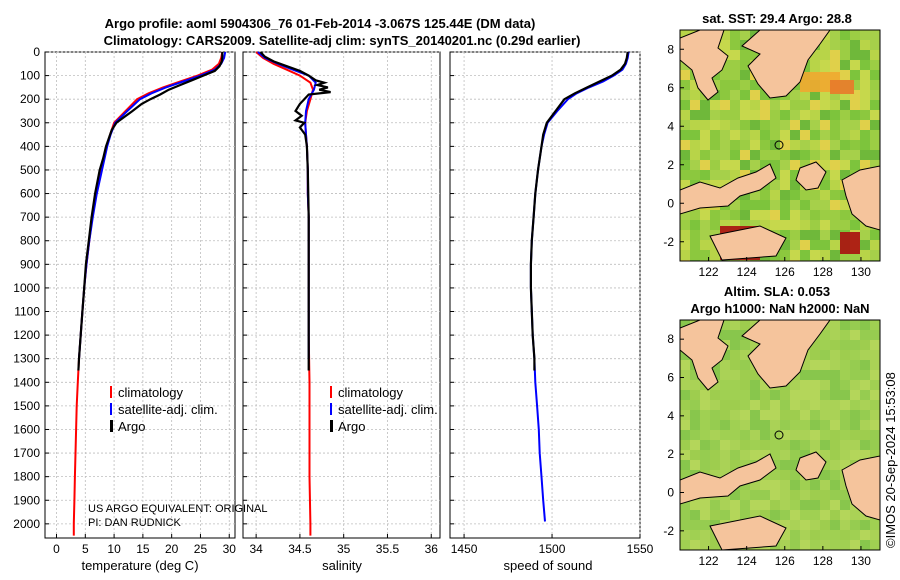  Describe the element at coordinates (670, 49) in the screenshot. I see `y-tick-label: 8` at that location.